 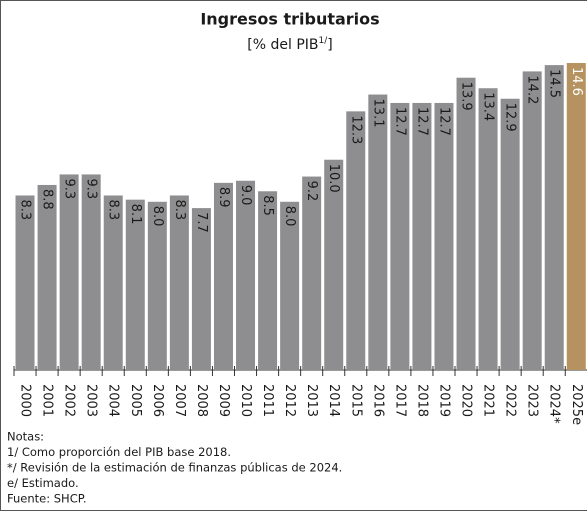 What do you see at coordinates (289, 19) in the screenshot?
I see `chart-title: Ingresos tributarios` at bounding box center [289, 19].